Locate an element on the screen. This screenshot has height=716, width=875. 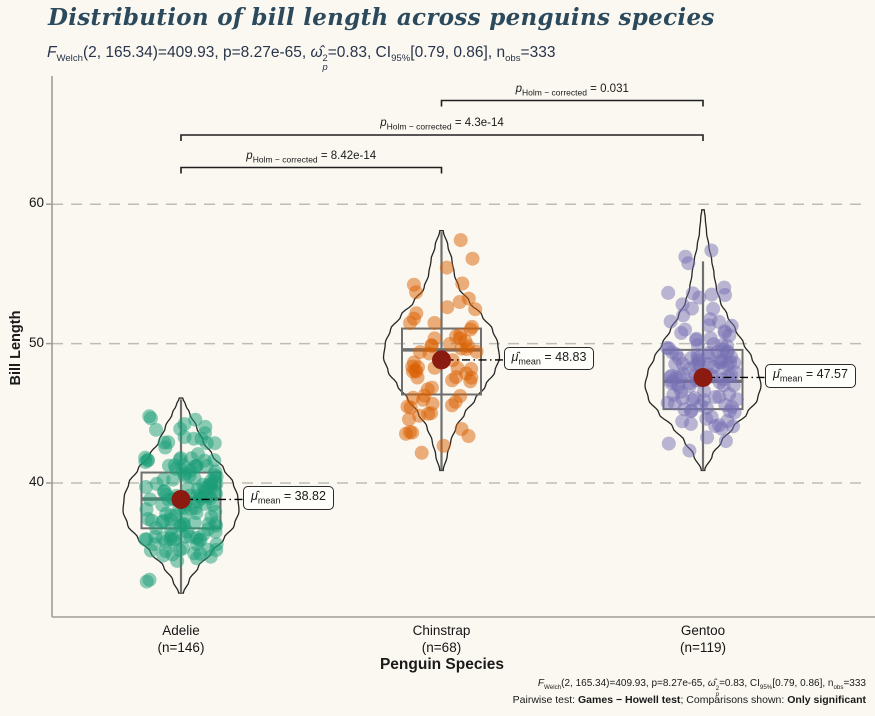
points-group-adelie is located at coordinates (181, 499).